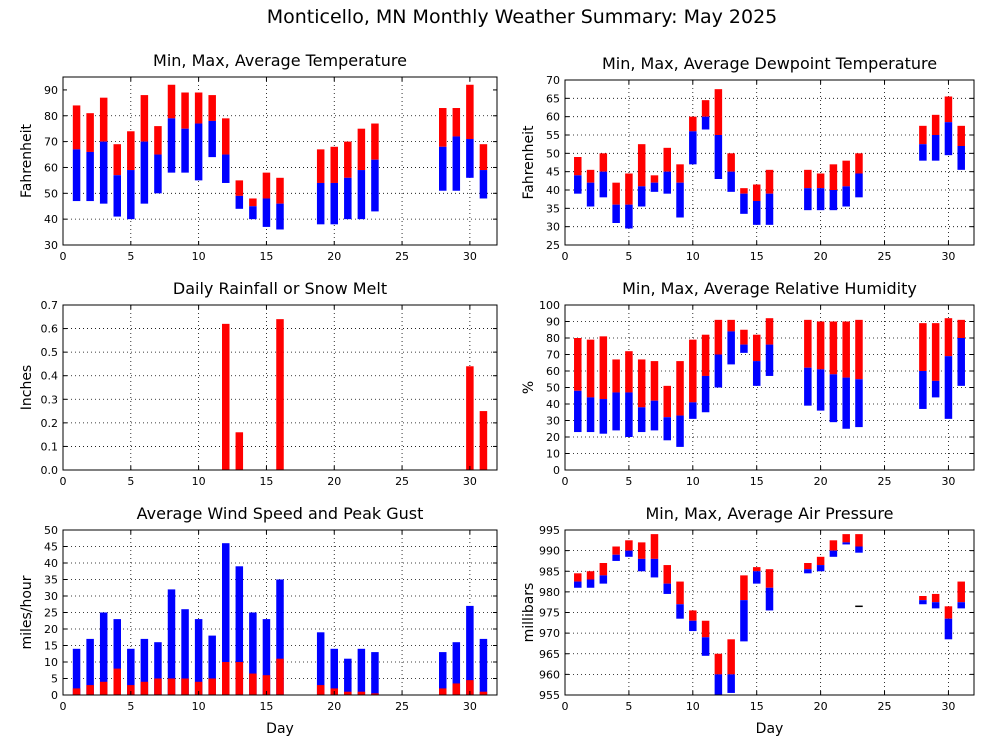 The image size is (1000, 754). Describe the element at coordinates (50, 329) in the screenshot. I see `rainfall-ytick-label-0-6: 0.6` at that location.